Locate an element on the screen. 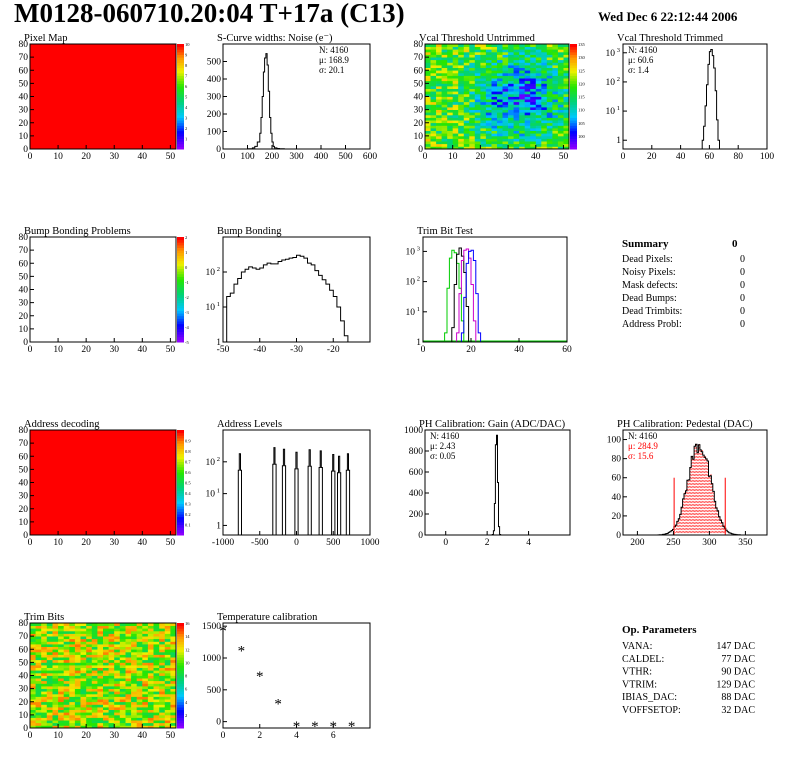 Image resolution: width=796 pixels, height=772 pixels. axis-frame is located at coordinates (695, 482).